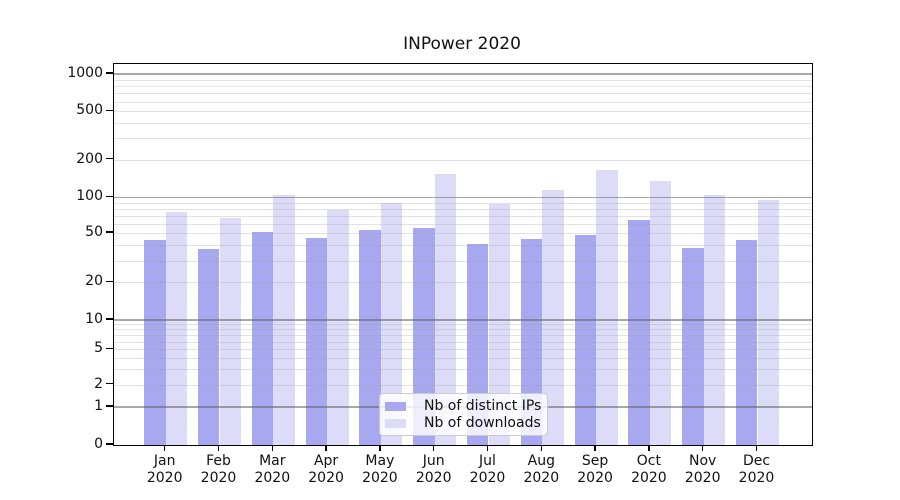  Describe the element at coordinates (487, 469) in the screenshot. I see `x-axis-tick-label: Jul 2020` at that location.